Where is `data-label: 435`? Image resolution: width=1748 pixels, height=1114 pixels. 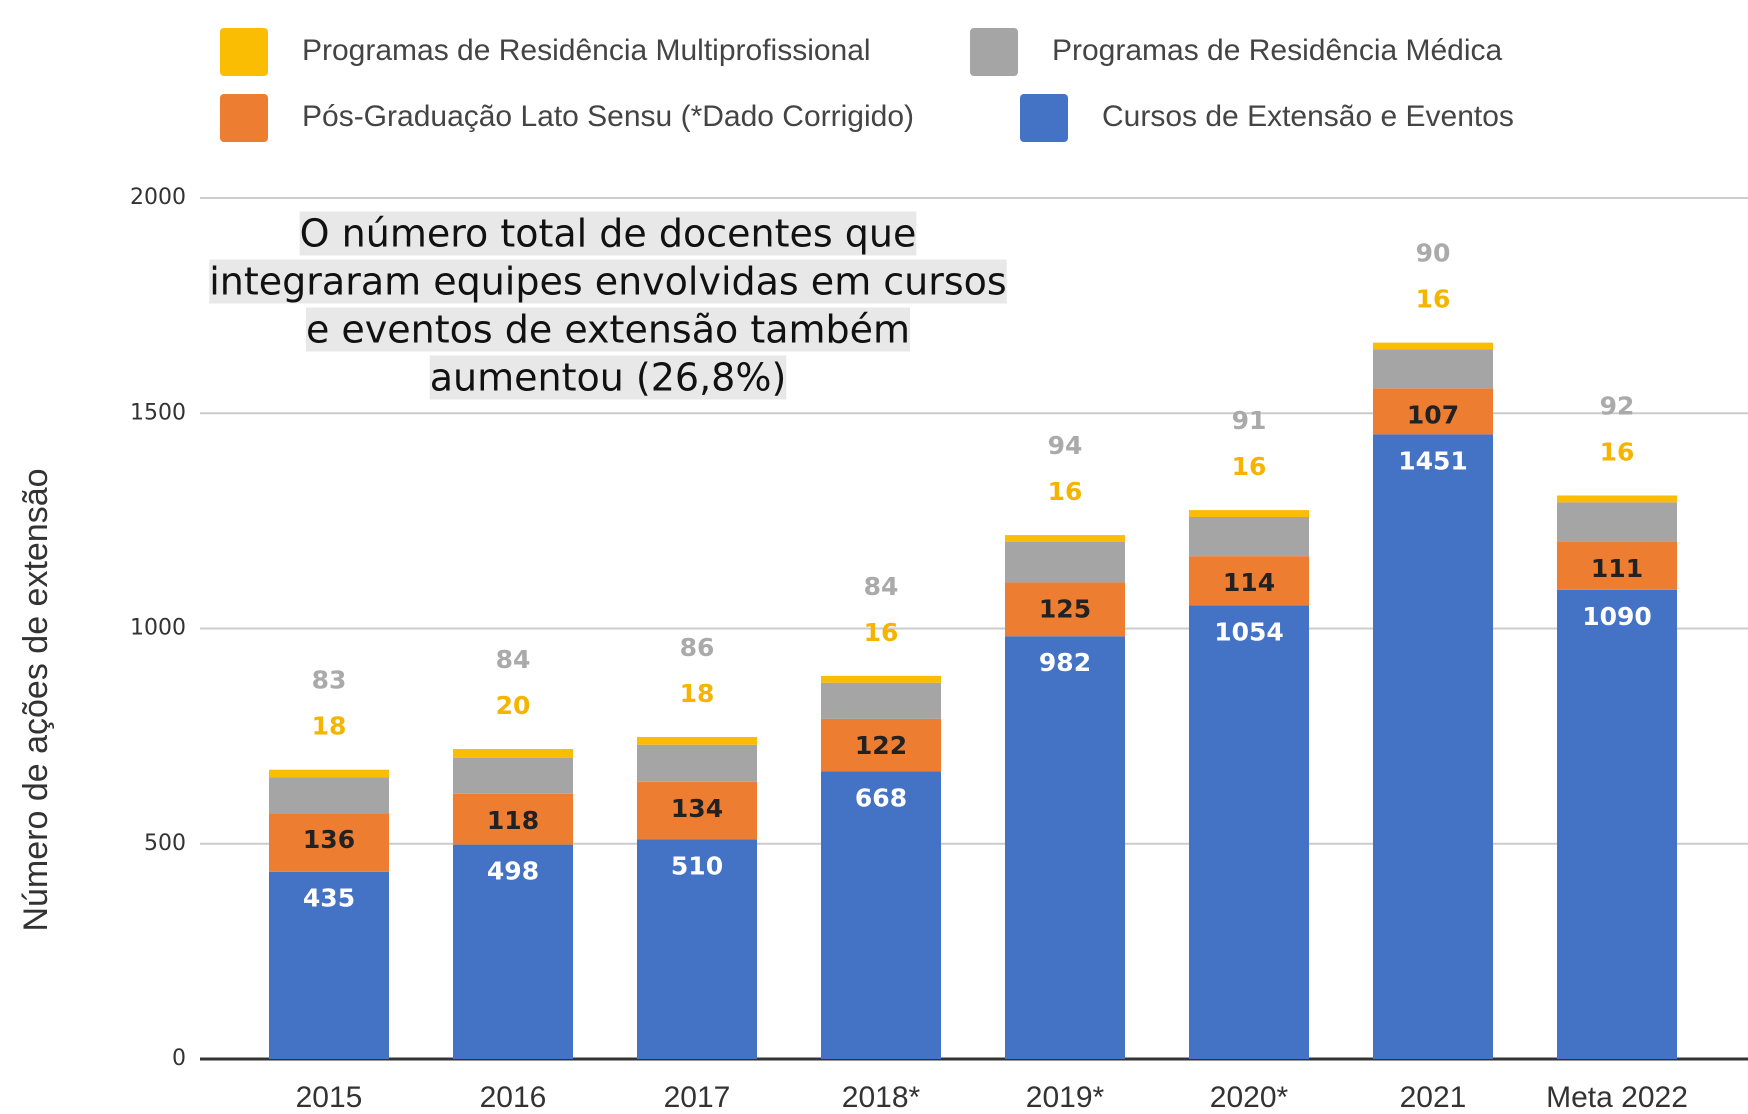
data-label: 435 is located at coordinates (329, 898).